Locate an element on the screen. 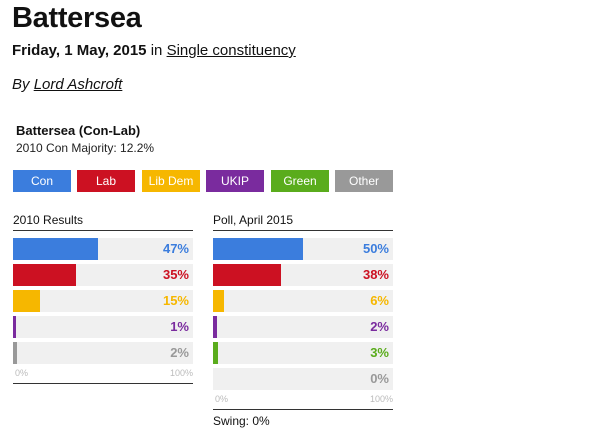  party-filter-buttons: Con Lab Lib Dem UKIP Green Other is located at coordinates (203, 181).